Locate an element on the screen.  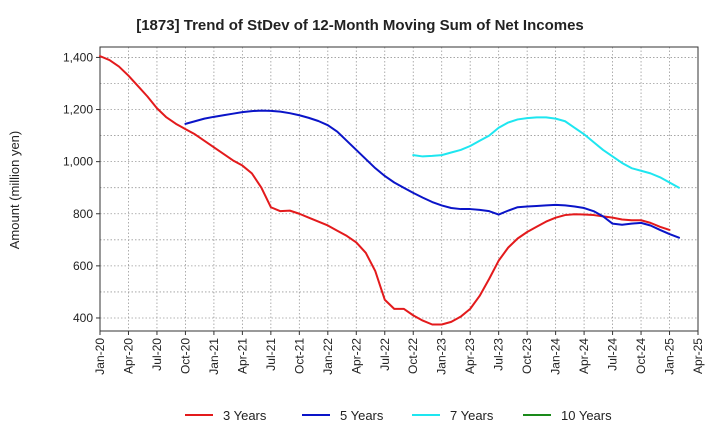
legend: 3 Years 5 Years 7 Years 10 Years is located at coordinates (398, 415).